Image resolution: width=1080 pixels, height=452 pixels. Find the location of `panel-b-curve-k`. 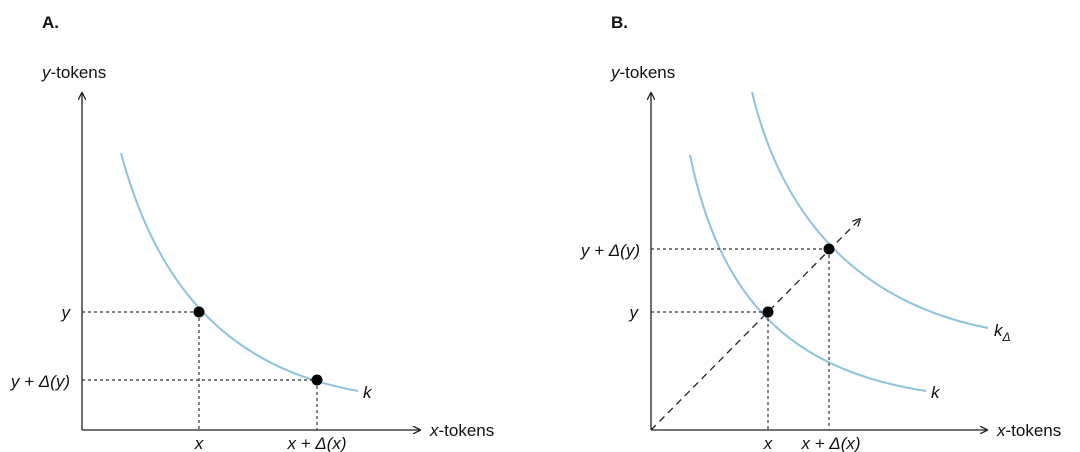

panel-b-curve-k is located at coordinates (808, 273).